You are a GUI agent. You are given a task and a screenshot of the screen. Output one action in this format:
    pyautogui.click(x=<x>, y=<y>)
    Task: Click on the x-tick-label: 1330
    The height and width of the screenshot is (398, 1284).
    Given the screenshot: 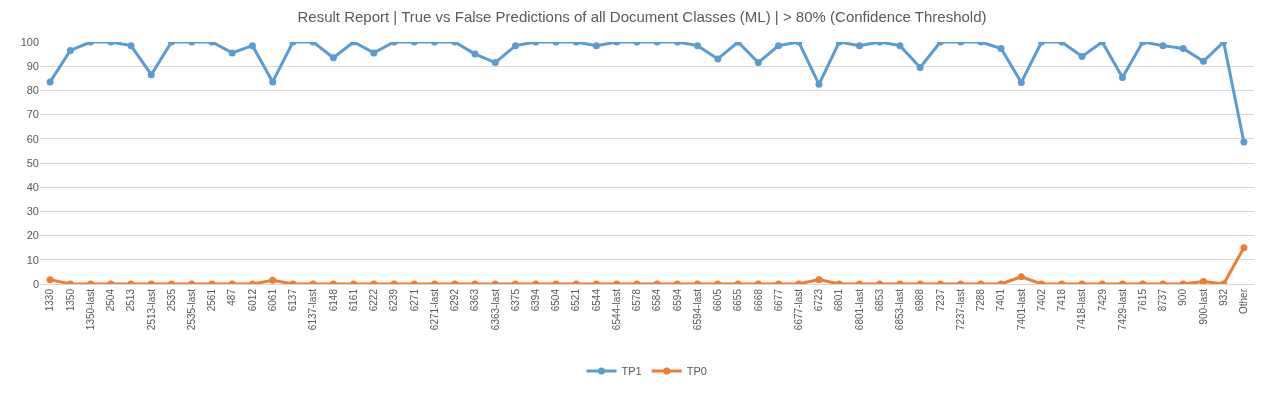 What is the action you would take?
    pyautogui.click(x=50, y=300)
    